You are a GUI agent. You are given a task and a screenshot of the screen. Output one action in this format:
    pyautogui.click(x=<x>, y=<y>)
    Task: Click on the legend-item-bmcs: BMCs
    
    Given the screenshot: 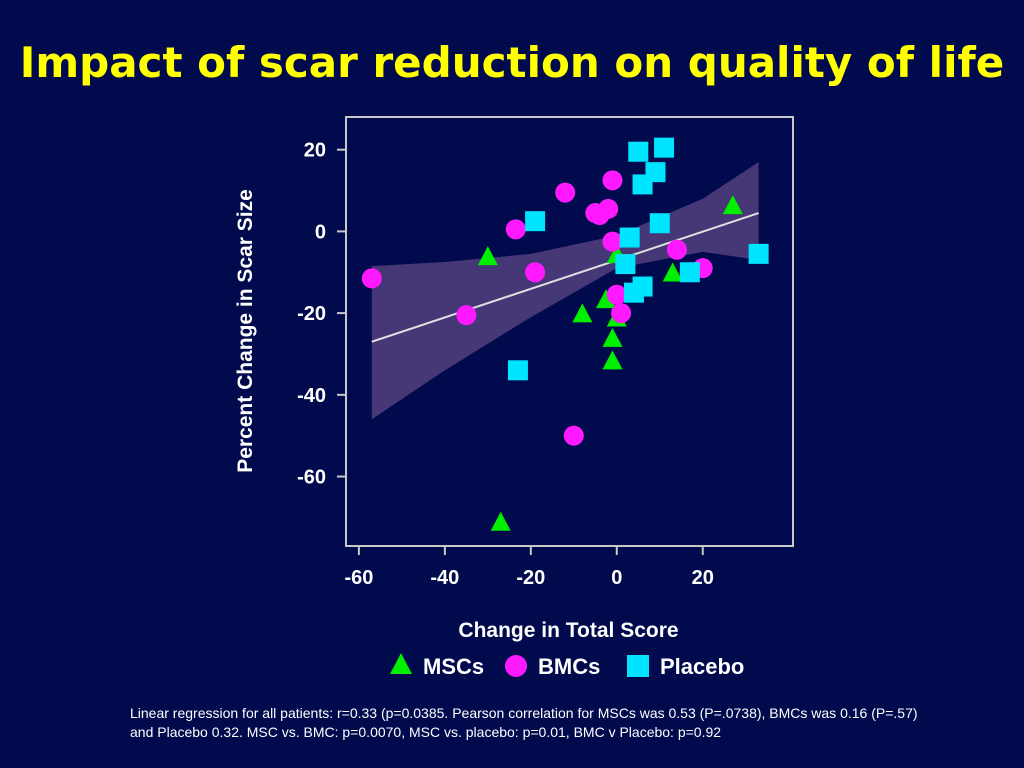 What is the action you would take?
    pyautogui.click(x=552, y=666)
    